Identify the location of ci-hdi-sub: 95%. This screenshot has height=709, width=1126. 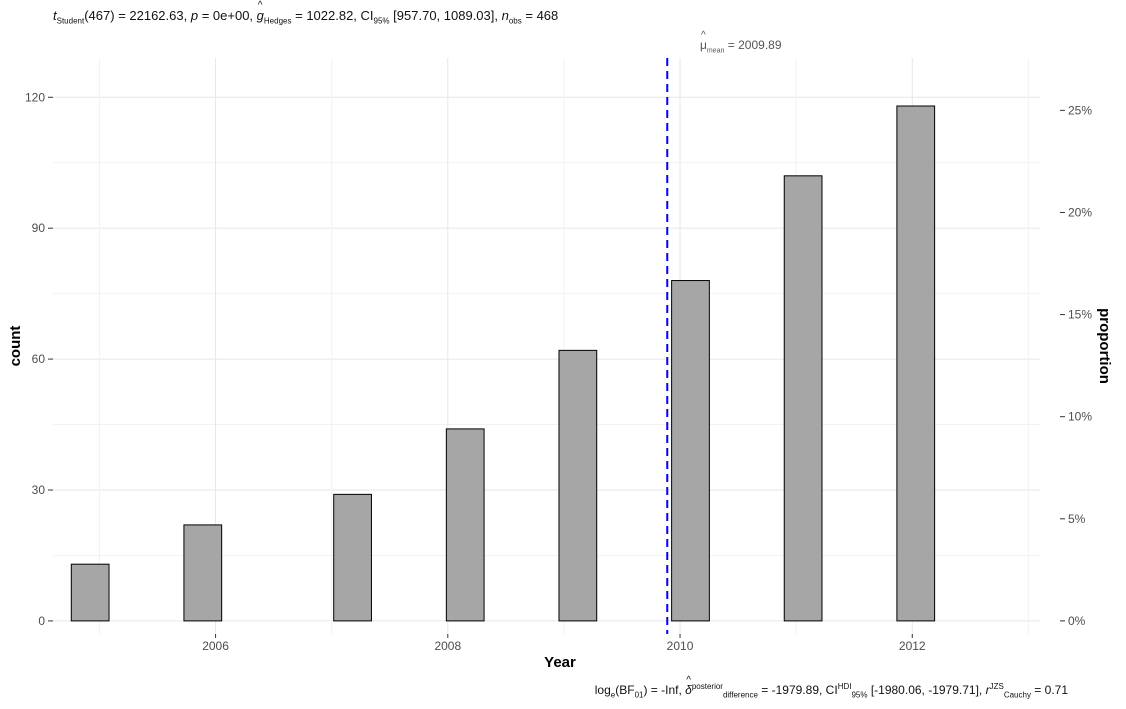
(859, 695).